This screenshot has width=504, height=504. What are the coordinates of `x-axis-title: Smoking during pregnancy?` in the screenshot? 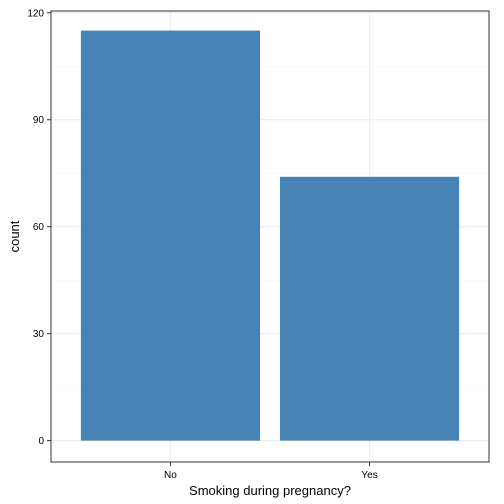 It's located at (270, 490).